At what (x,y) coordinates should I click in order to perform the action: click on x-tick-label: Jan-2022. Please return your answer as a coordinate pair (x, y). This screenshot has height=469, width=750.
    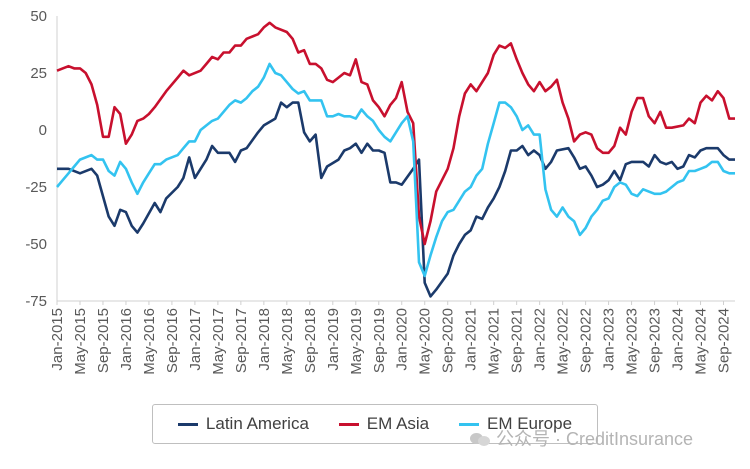
    Looking at the image, I should click on (540, 339).